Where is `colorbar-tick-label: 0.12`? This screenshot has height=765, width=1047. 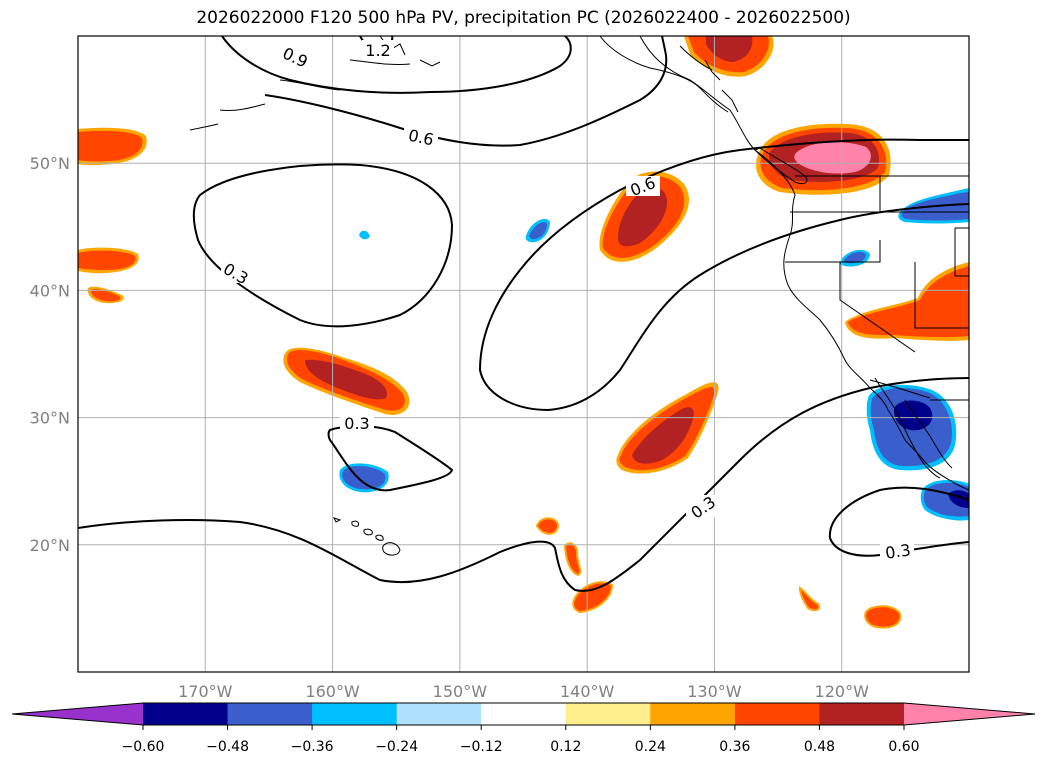
colorbar-tick-label: 0.12 is located at coordinates (565, 747).